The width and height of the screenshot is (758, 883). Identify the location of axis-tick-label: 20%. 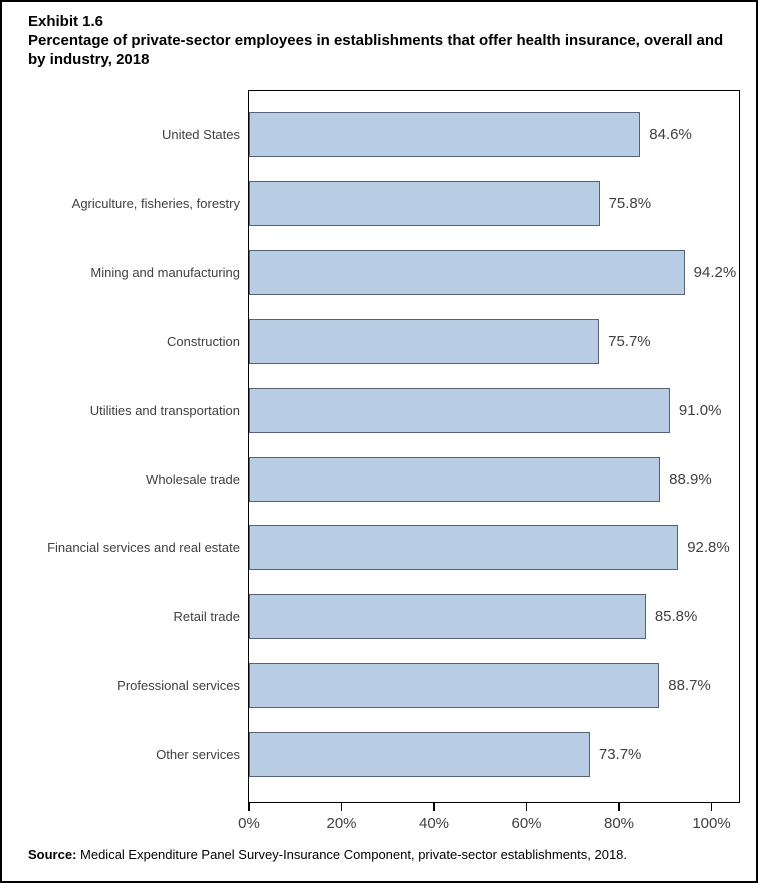
(341, 823).